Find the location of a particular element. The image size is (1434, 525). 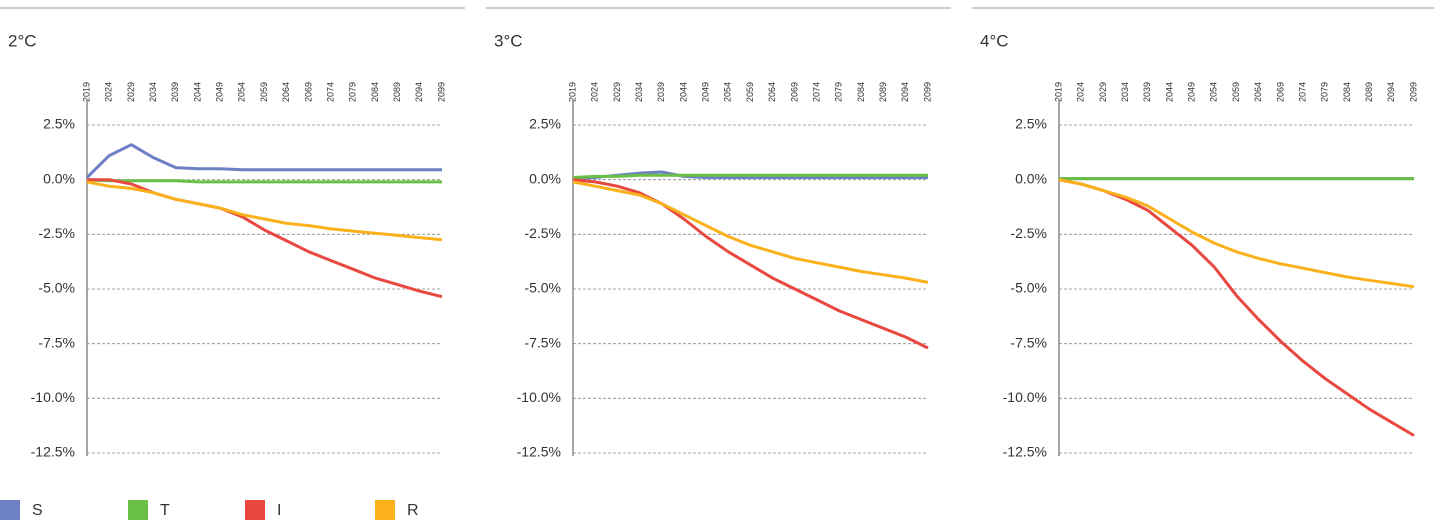

chart-title: 3°C is located at coordinates (508, 40).